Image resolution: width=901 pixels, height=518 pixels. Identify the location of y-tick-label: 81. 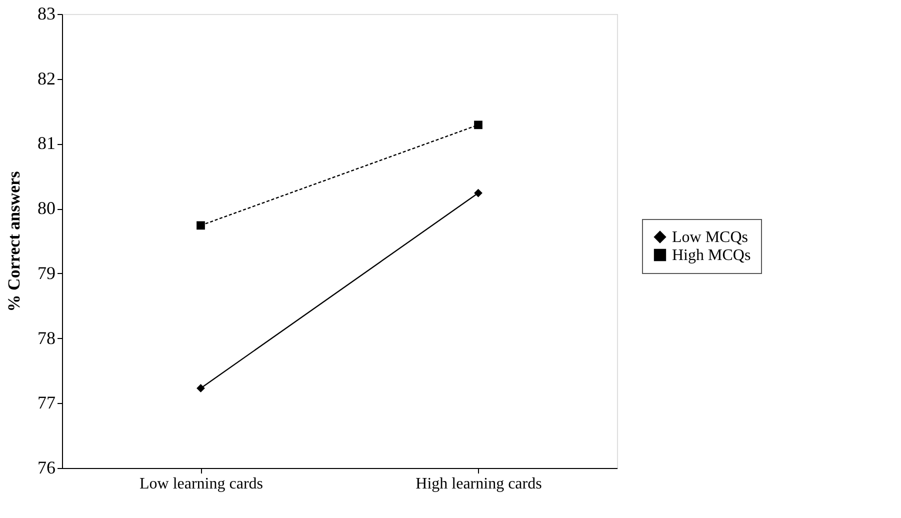
(47, 143).